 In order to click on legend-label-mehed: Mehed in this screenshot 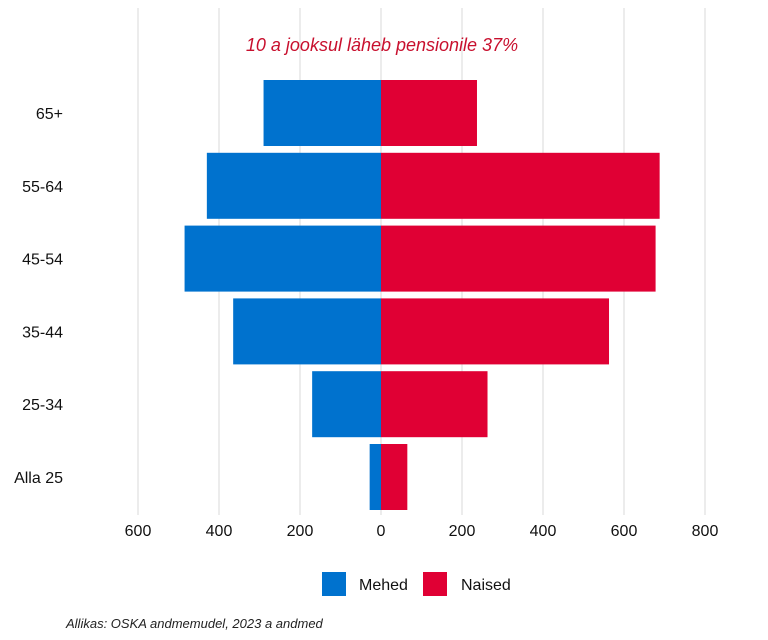, I will do `click(383, 585)`.